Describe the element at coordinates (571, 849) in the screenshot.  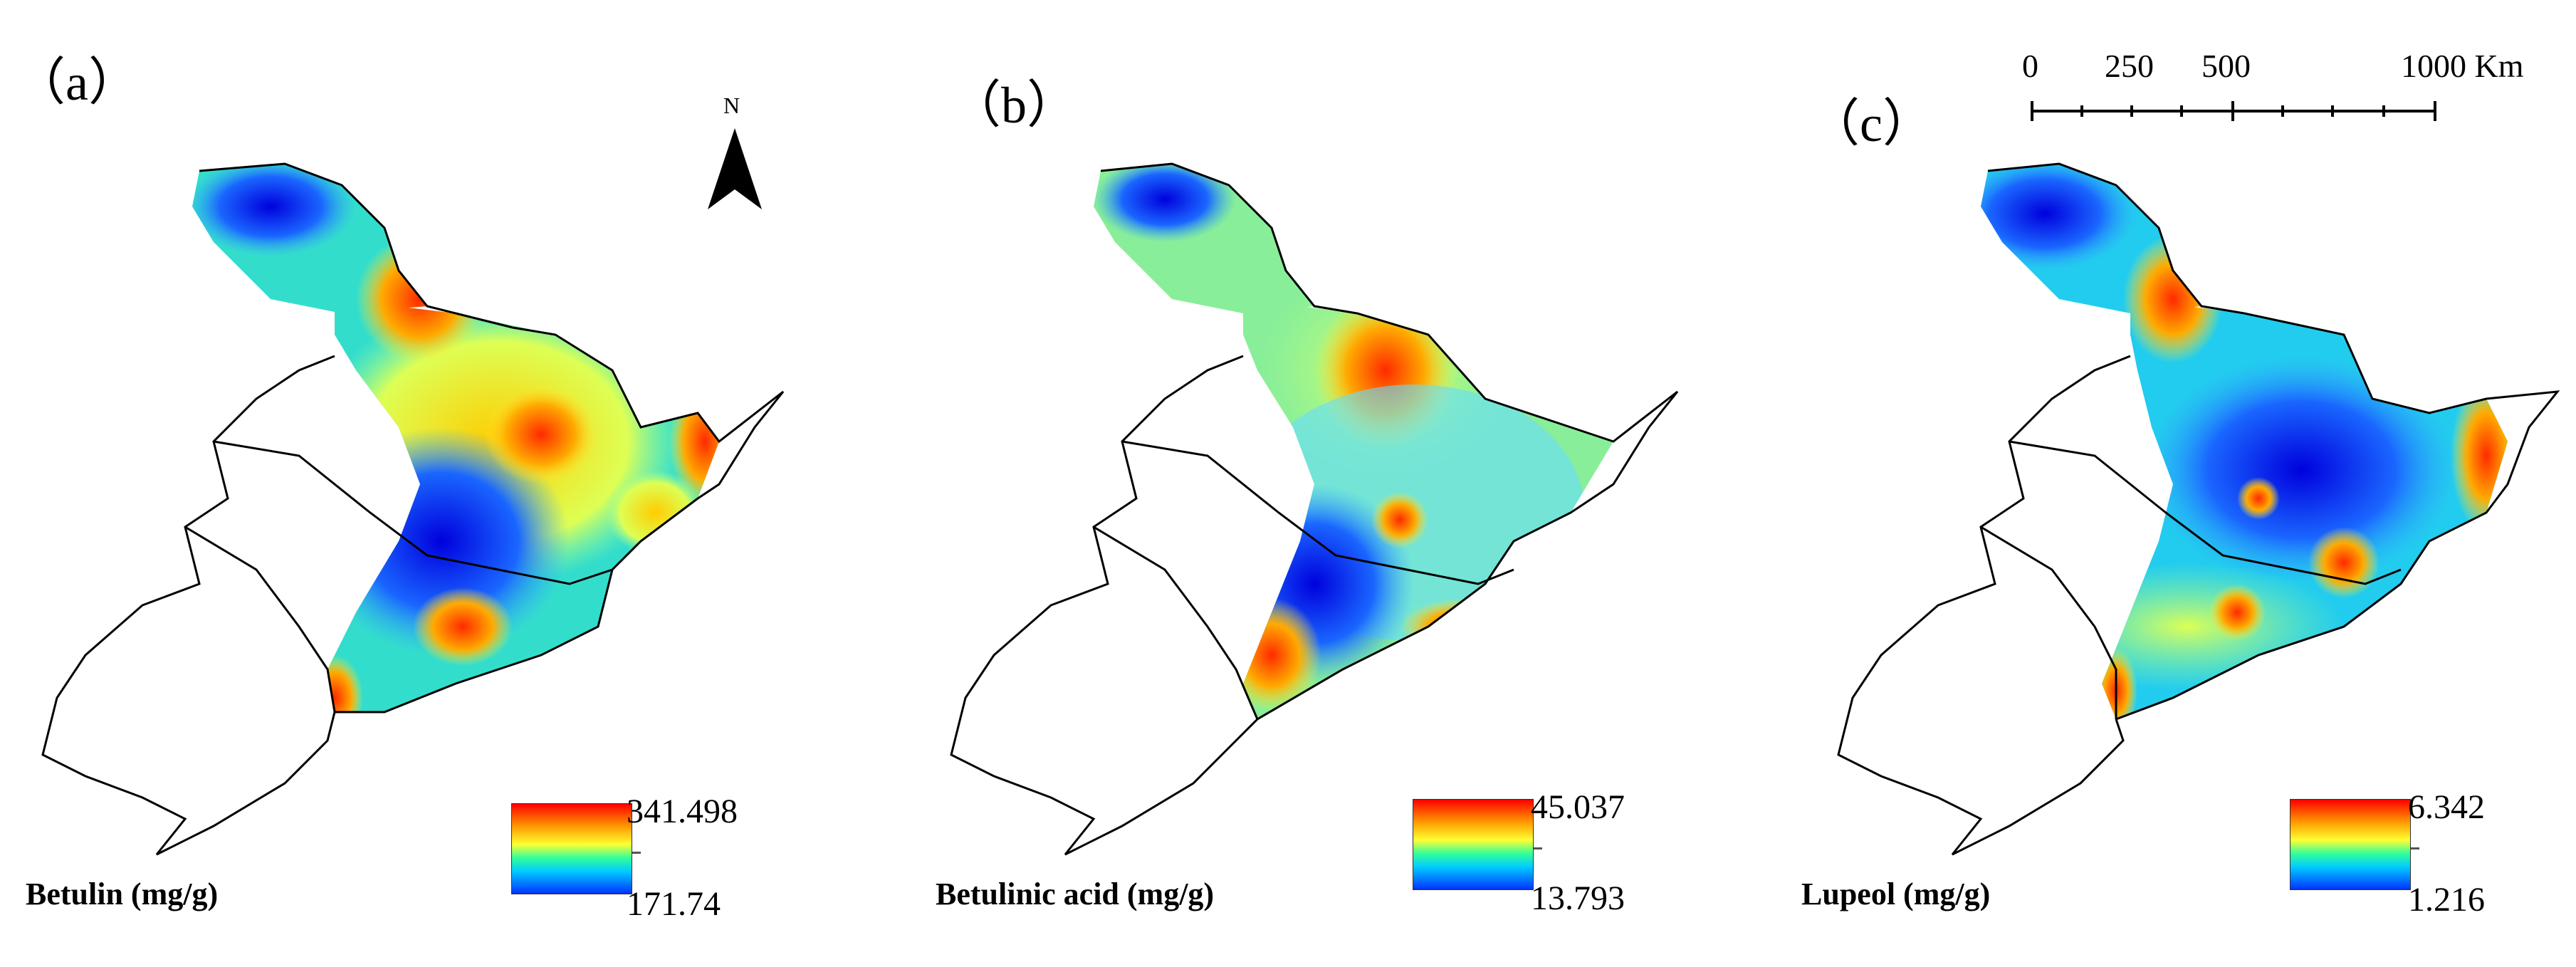
I see `legend-ramp-a` at that location.